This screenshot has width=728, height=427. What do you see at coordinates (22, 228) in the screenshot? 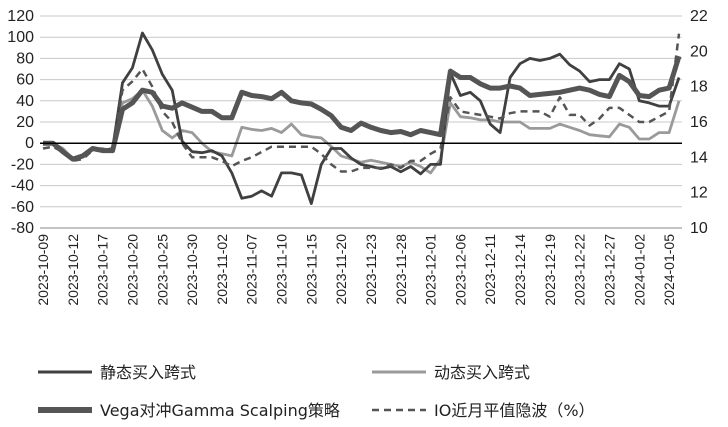
I see `y-left-tick-label: -80` at bounding box center [22, 228].